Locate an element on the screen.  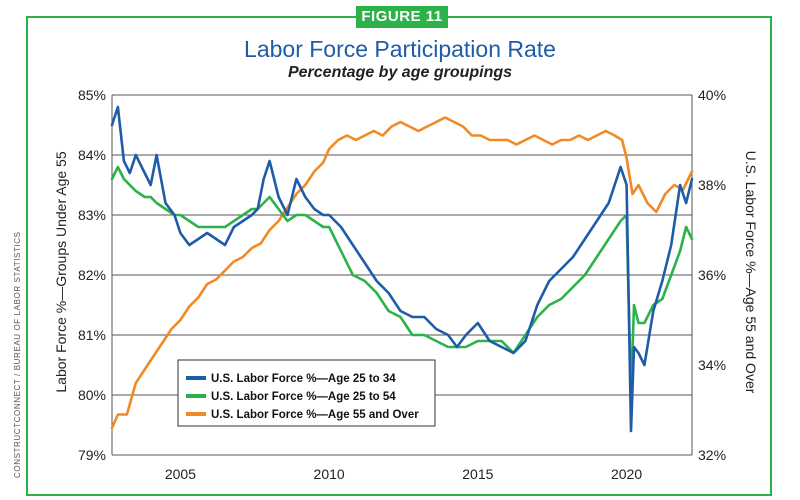
right-tick-label: 32% is located at coordinates (712, 455).